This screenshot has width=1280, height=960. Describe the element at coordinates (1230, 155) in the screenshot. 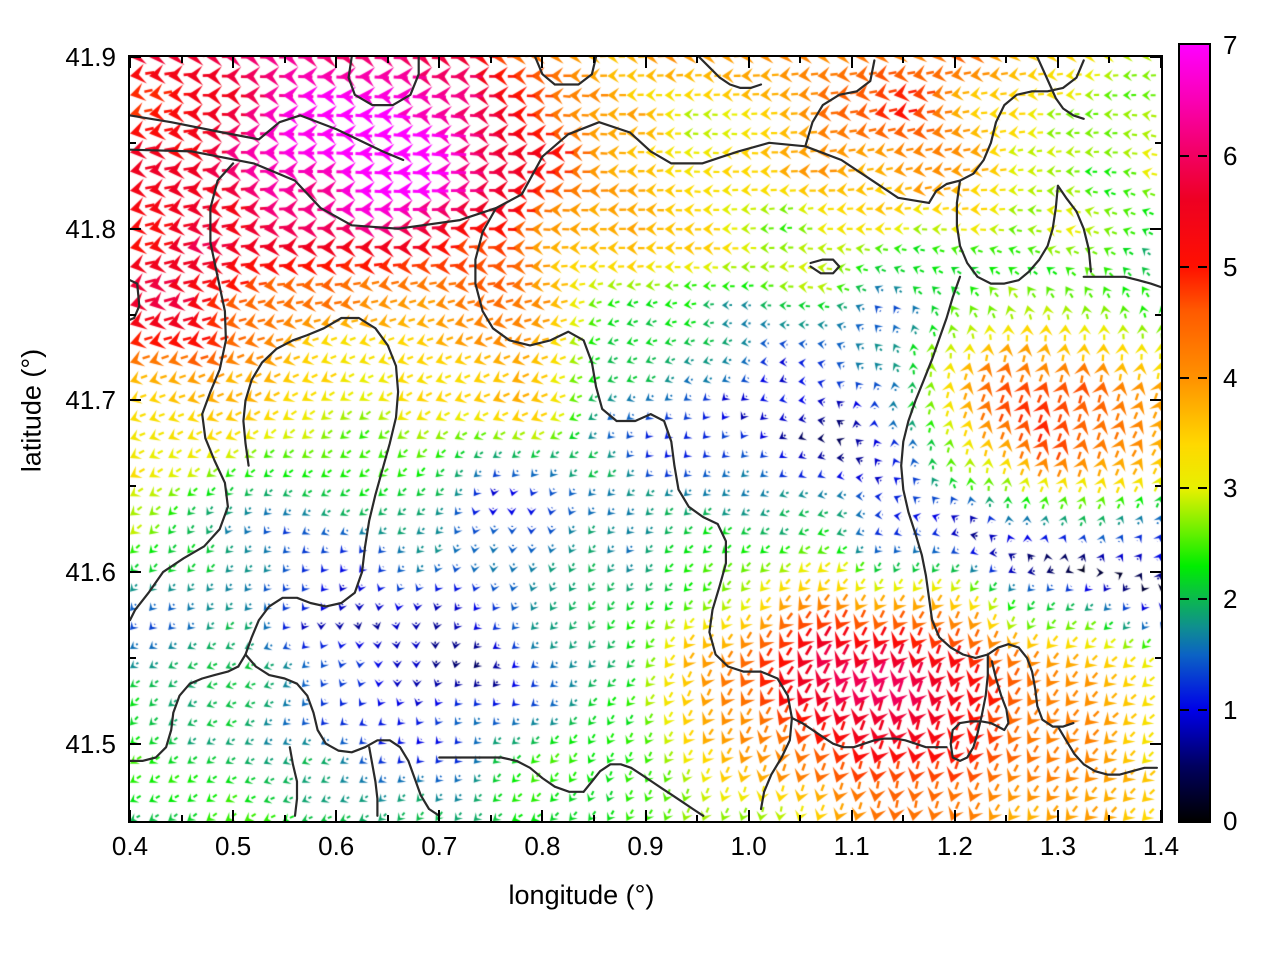

I see `colorbar-tick-label: 6` at that location.